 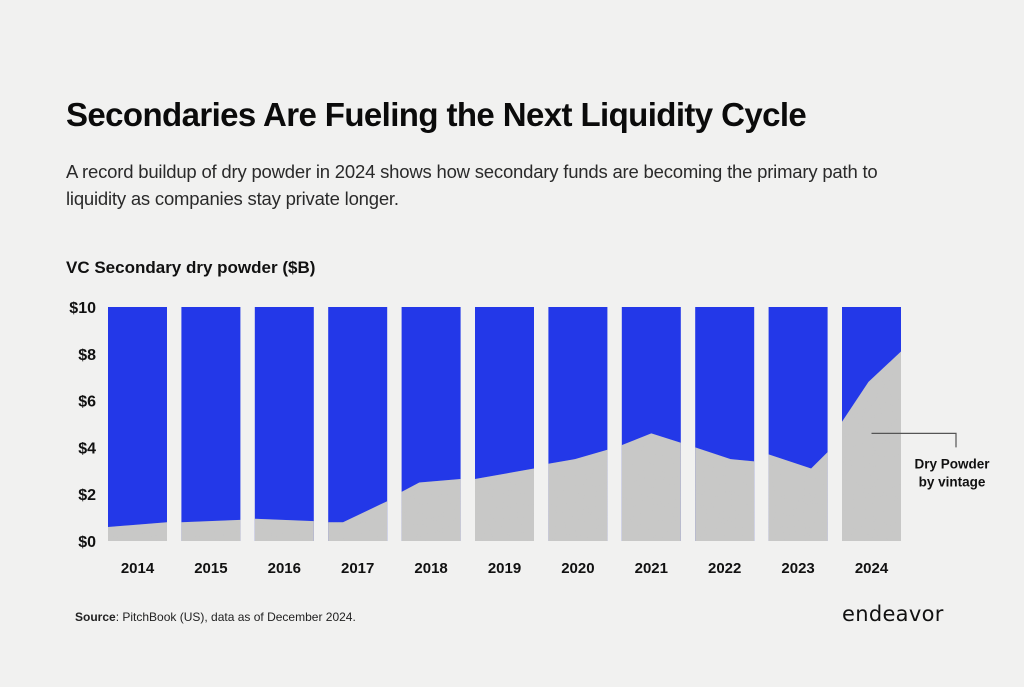 I want to click on bar-remaining-2016, so click(x=284, y=424).